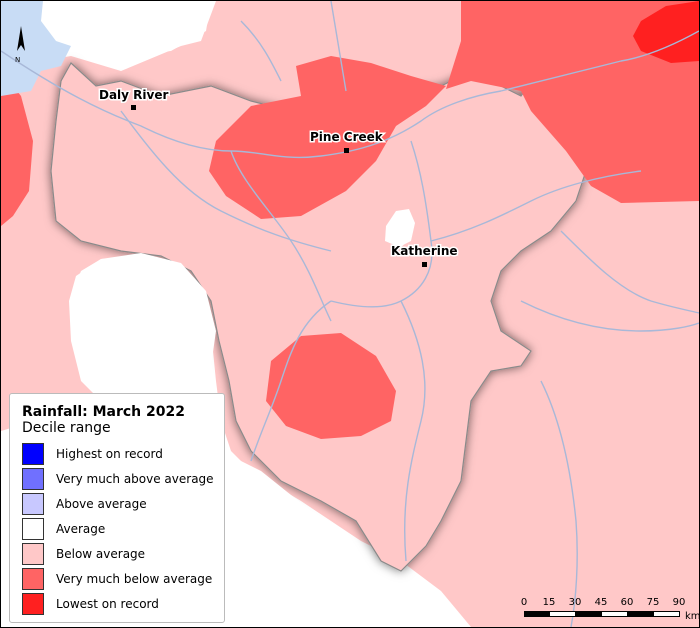 The height and width of the screenshot is (628, 700). I want to click on very-much-below-average-east, so click(572, 102).